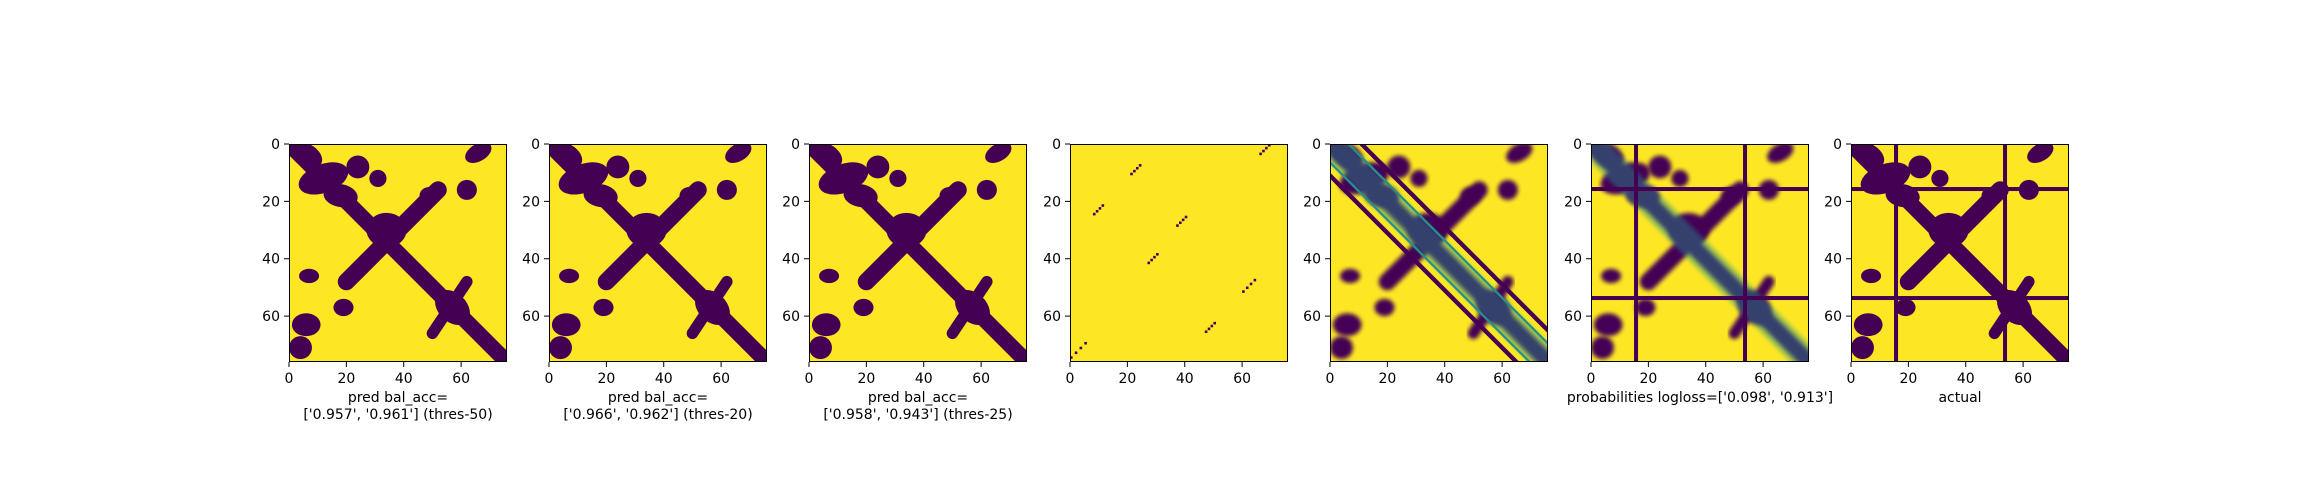 The image size is (2300, 500). What do you see at coordinates (271, 260) in the screenshot?
I see `y-tick-label: 40` at bounding box center [271, 260].